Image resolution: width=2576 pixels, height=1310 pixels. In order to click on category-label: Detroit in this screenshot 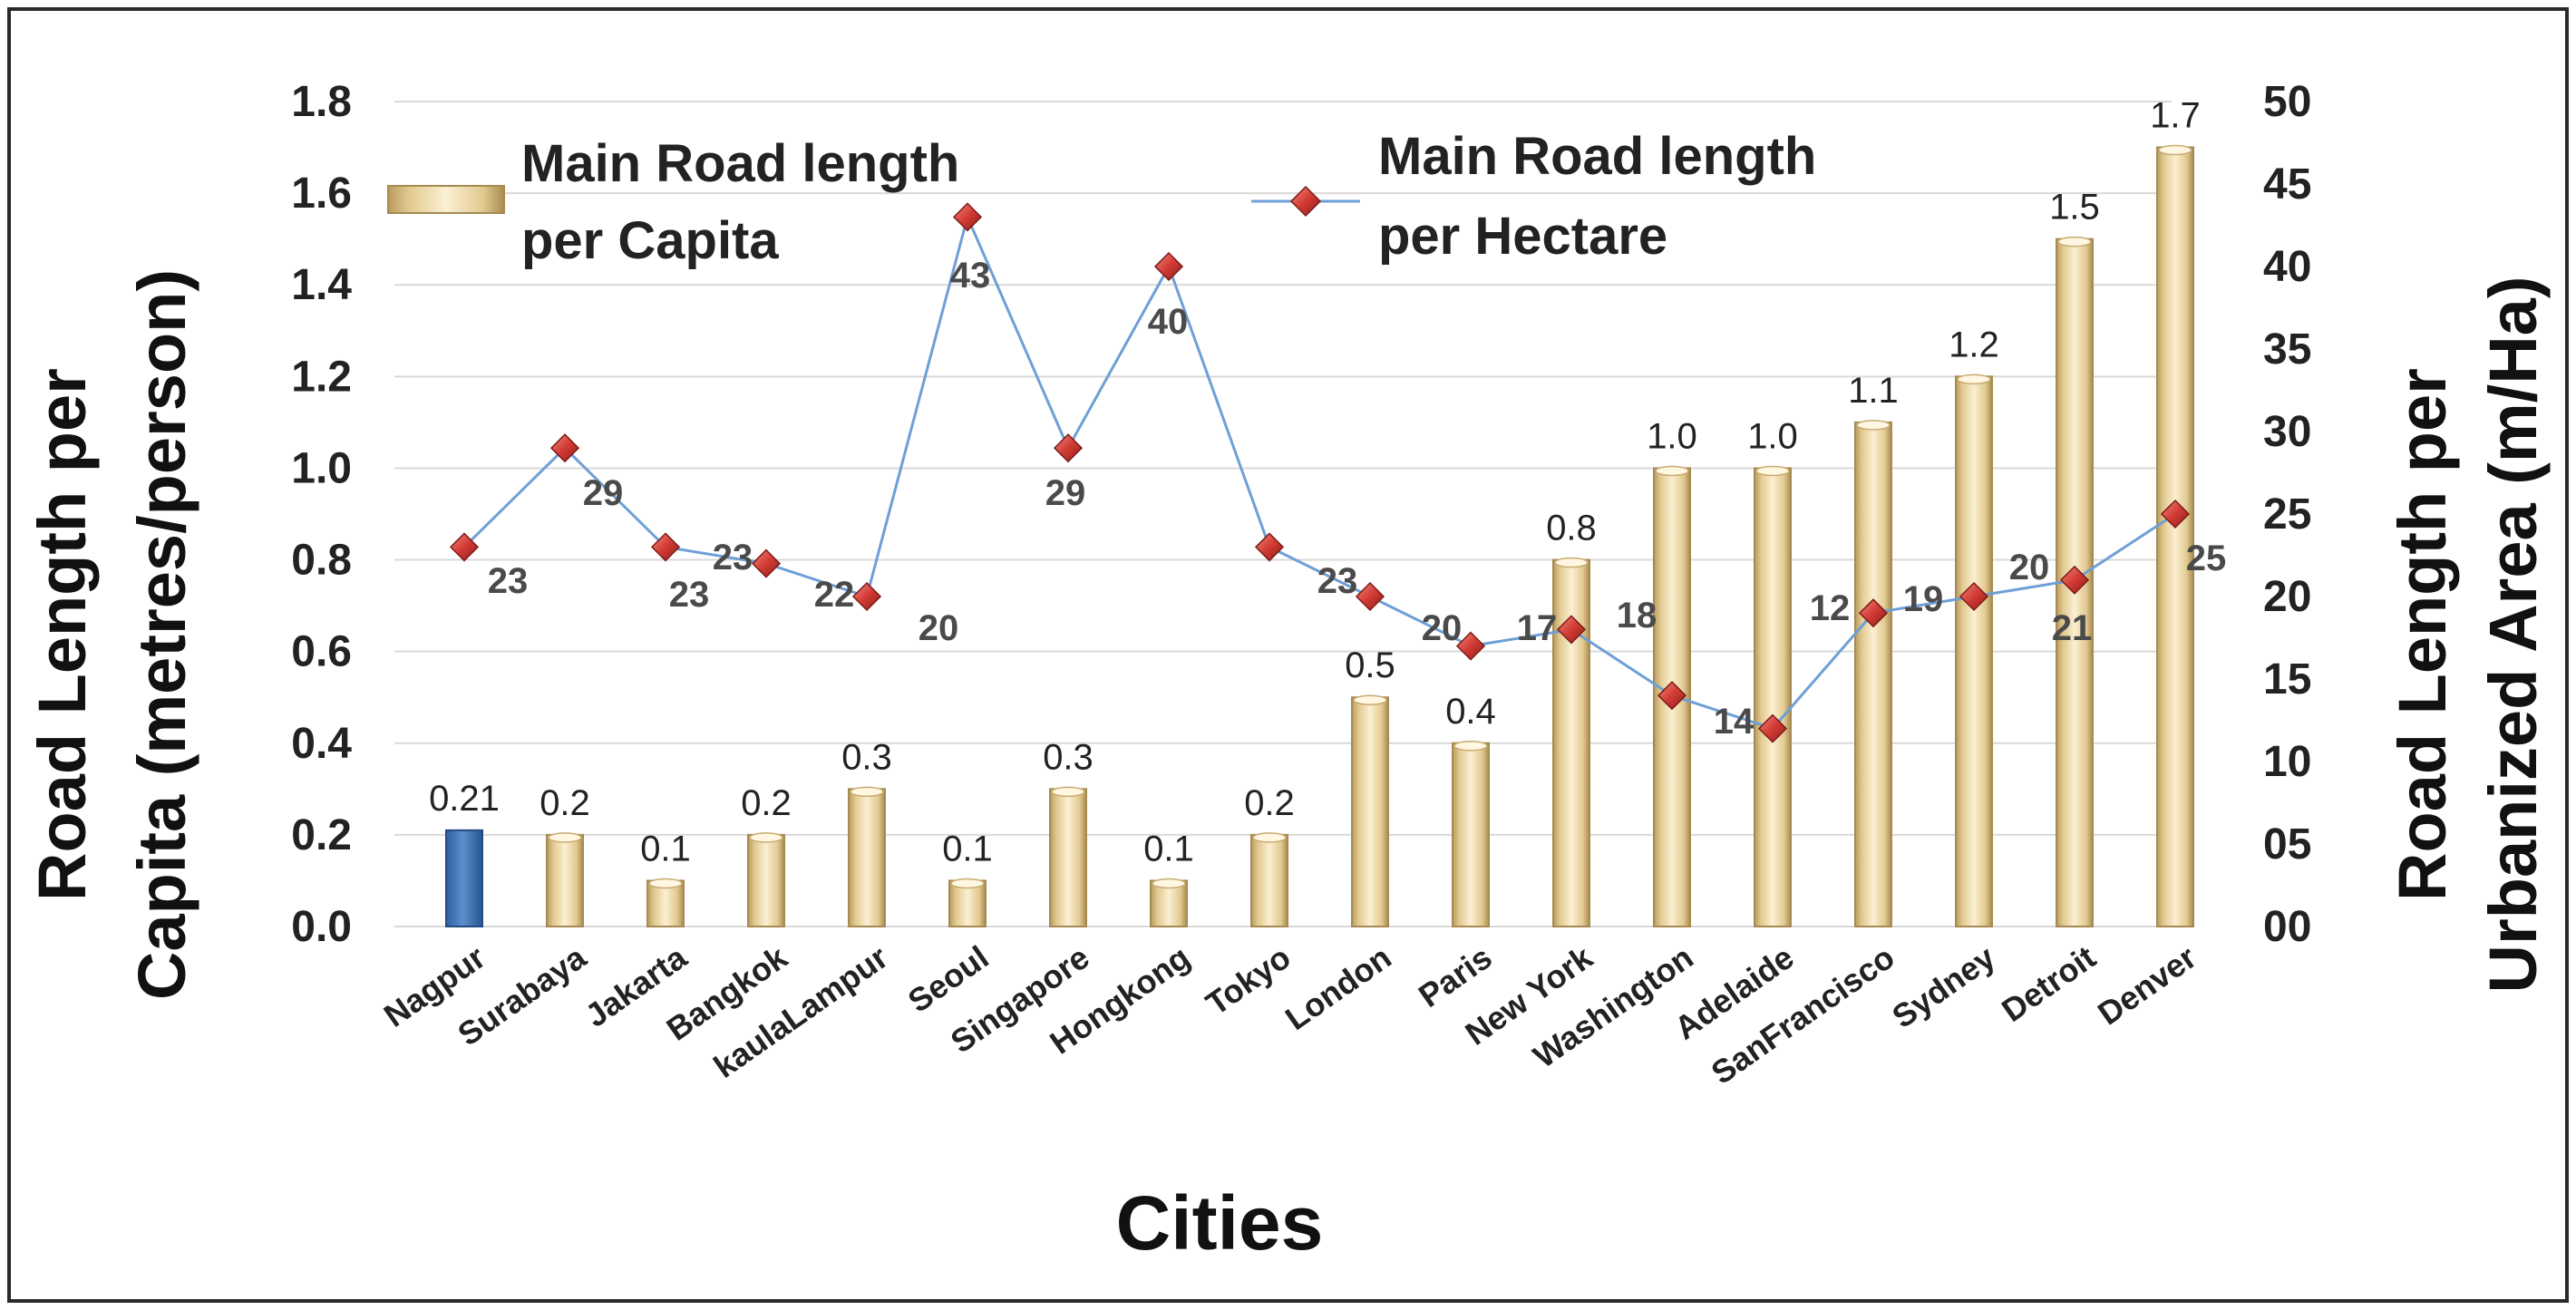, I will do `click(2049, 984)`.